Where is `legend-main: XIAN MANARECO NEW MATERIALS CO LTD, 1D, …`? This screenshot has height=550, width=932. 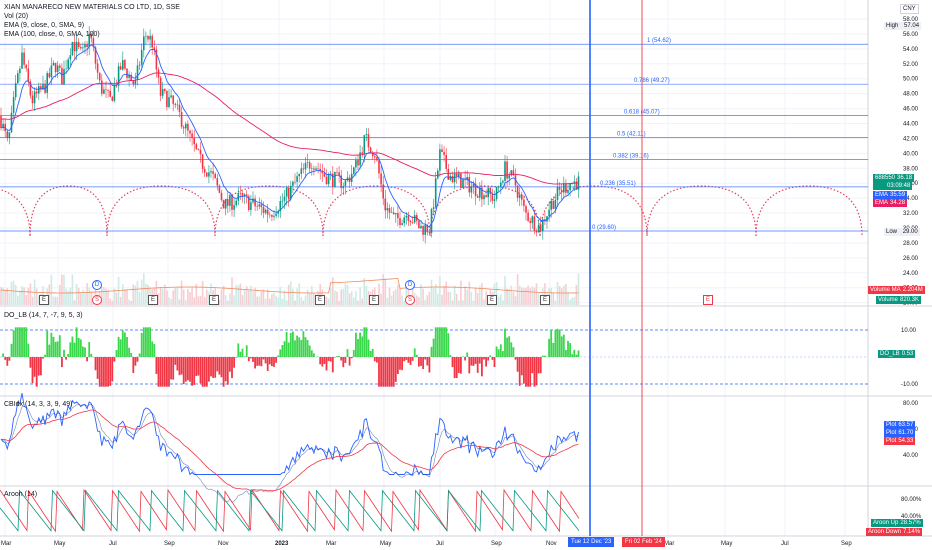 legend-main: XIAN MANARECO NEW MATERIALS CO LTD, 1D, … is located at coordinates (92, 21).